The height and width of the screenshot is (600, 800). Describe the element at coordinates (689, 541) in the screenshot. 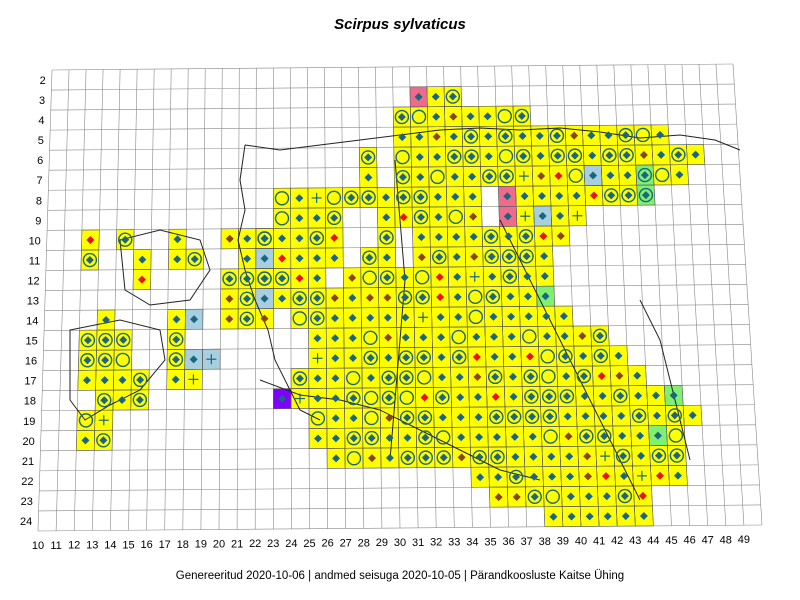

I see `column-label: 46` at that location.